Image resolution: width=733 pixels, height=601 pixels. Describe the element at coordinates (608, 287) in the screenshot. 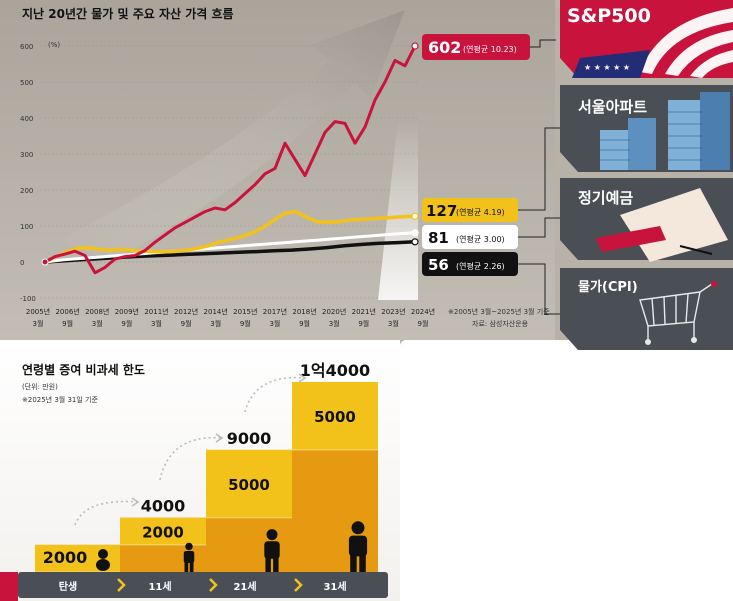

I see `cpi-label: 물가(CPI)` at that location.